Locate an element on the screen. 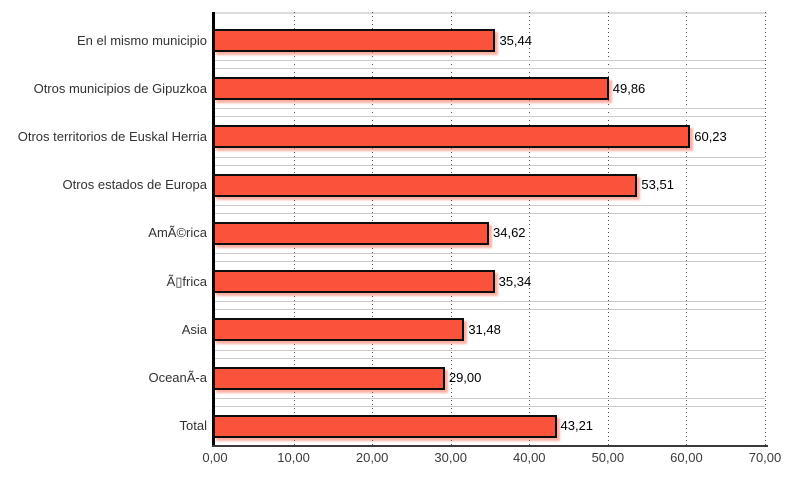  category-label: En el mismo municipio is located at coordinates (141, 40).